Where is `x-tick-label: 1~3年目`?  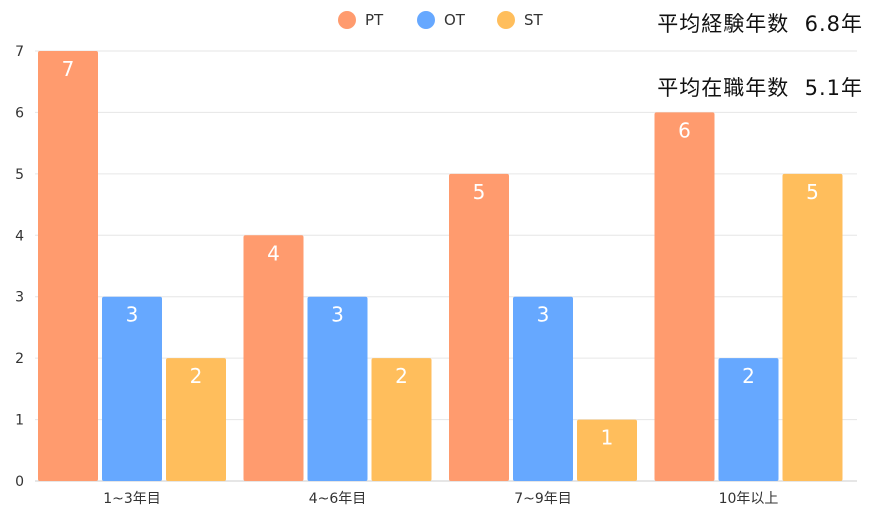
x-tick-label: 1~3年目 is located at coordinates (132, 499).